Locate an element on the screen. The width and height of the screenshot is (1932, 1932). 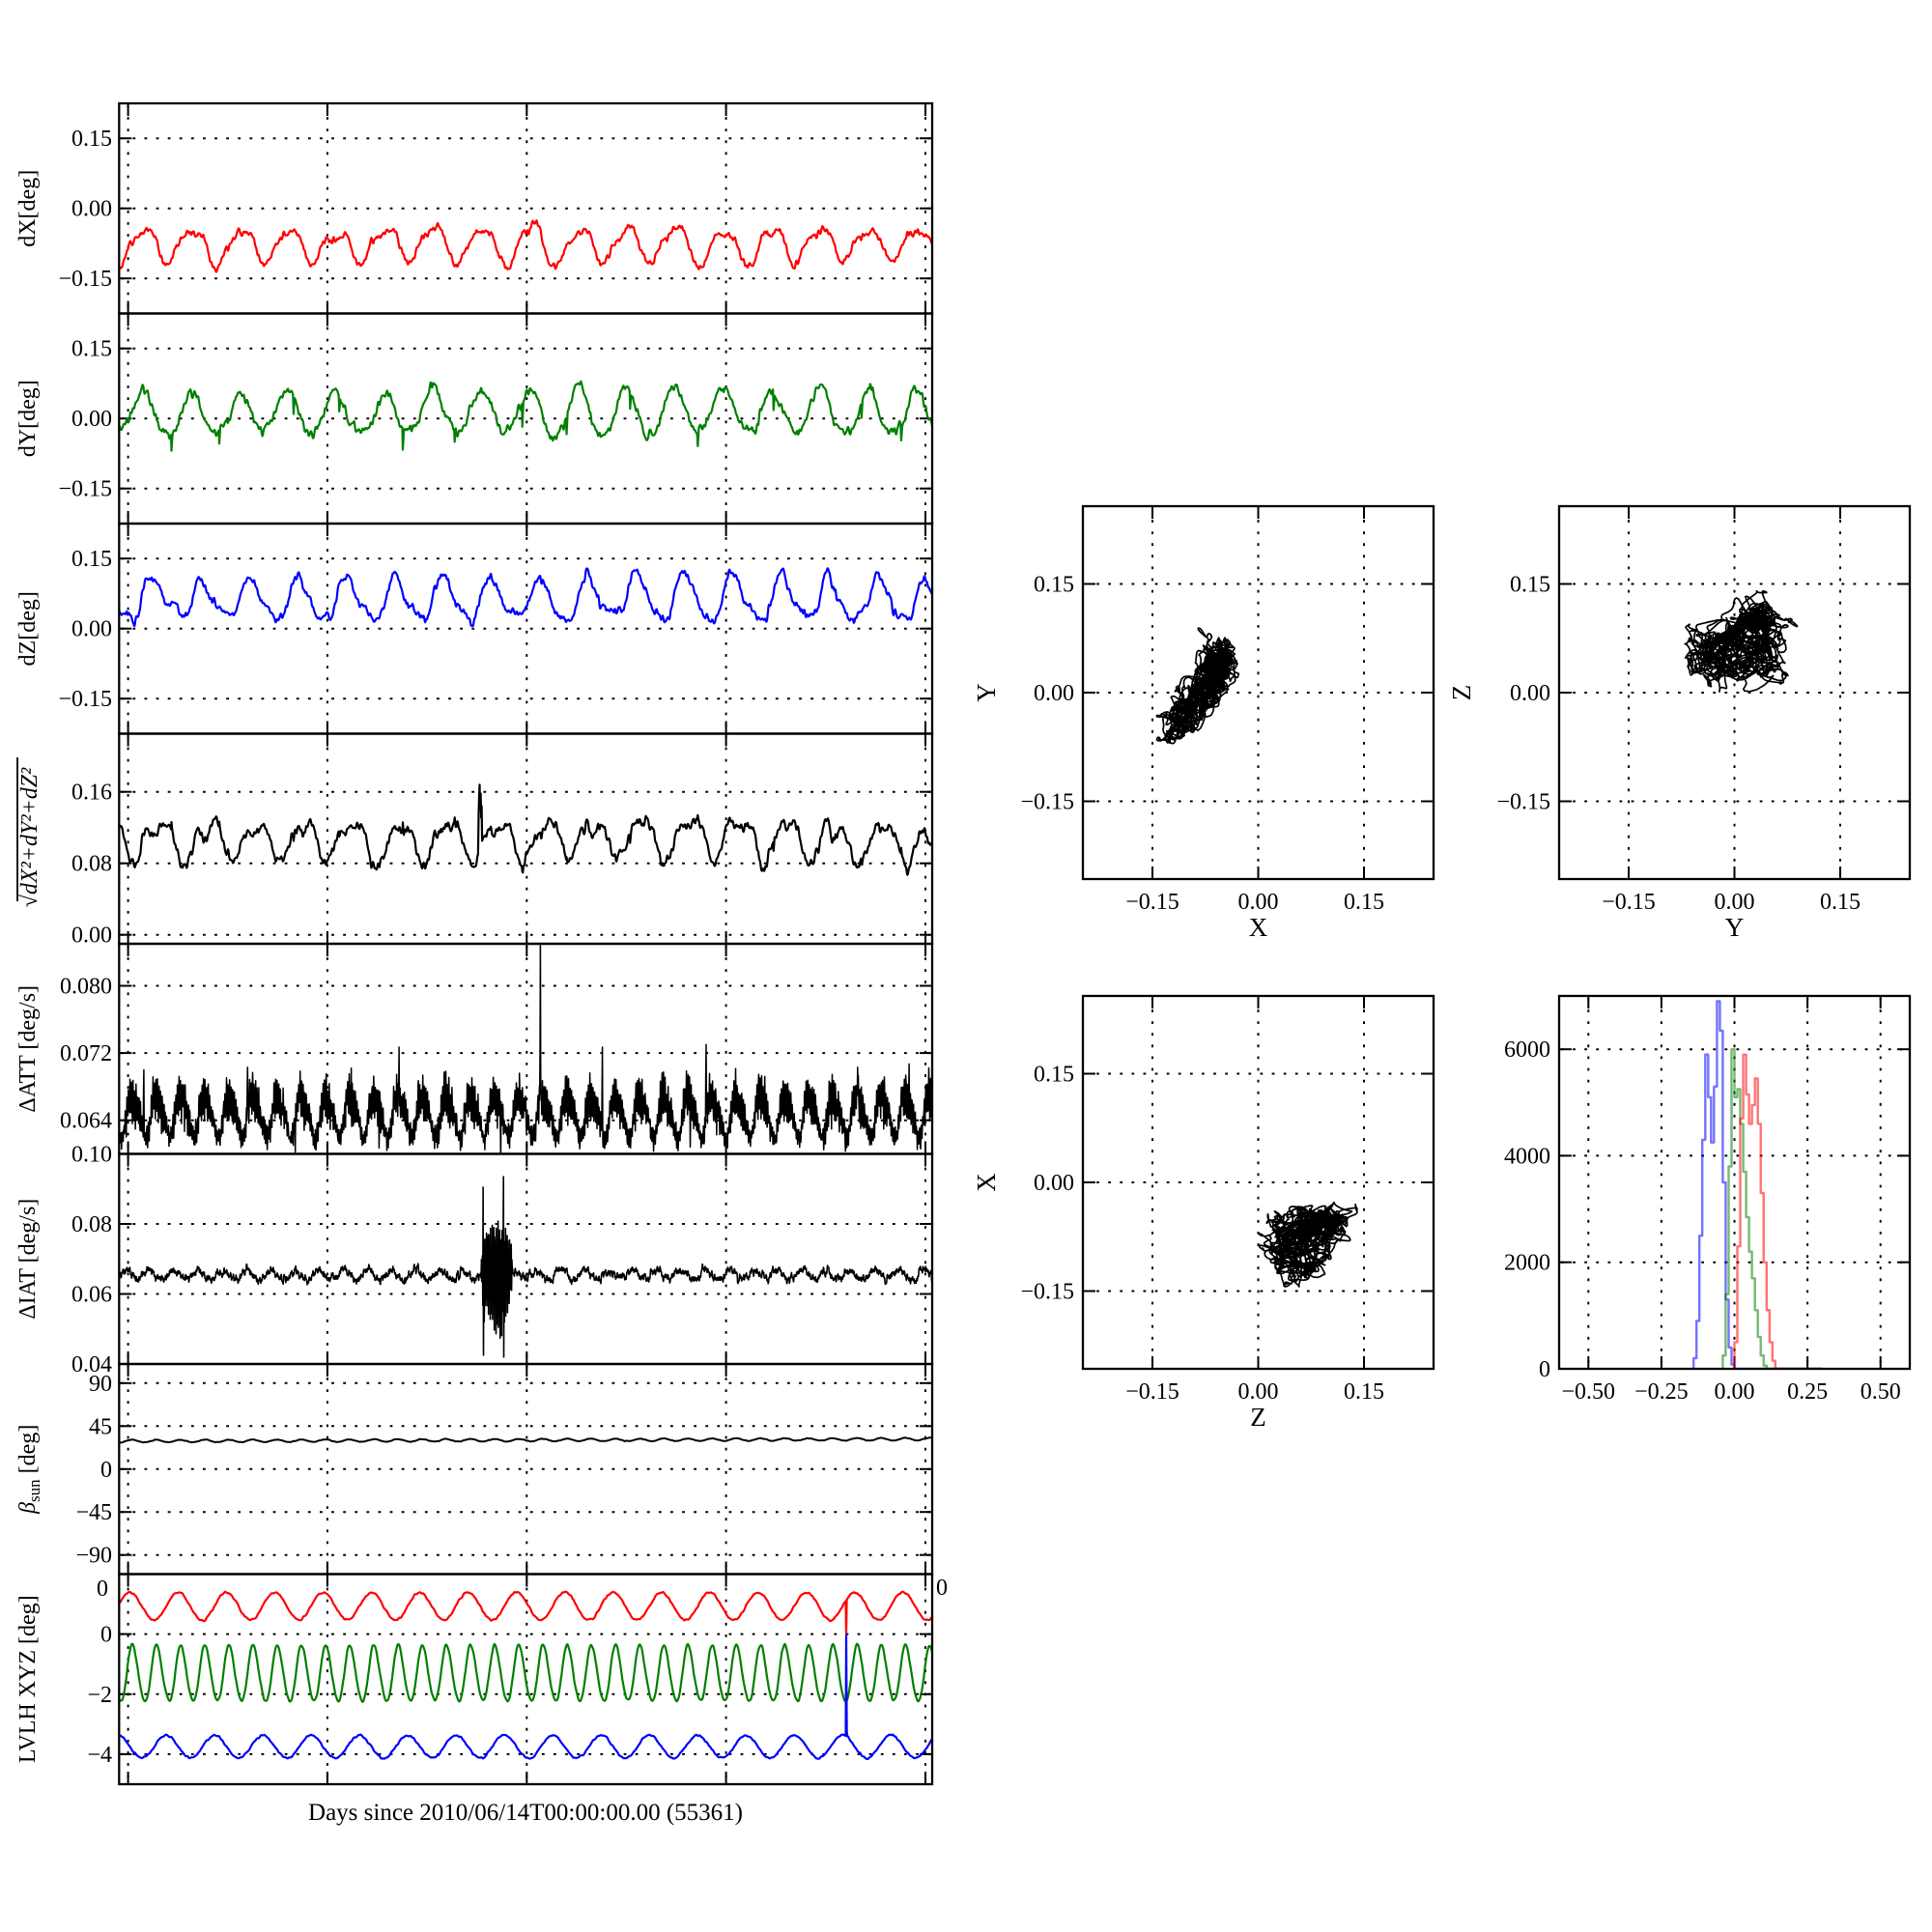
svg-text: 0.04 is located at coordinates (91, 1365).